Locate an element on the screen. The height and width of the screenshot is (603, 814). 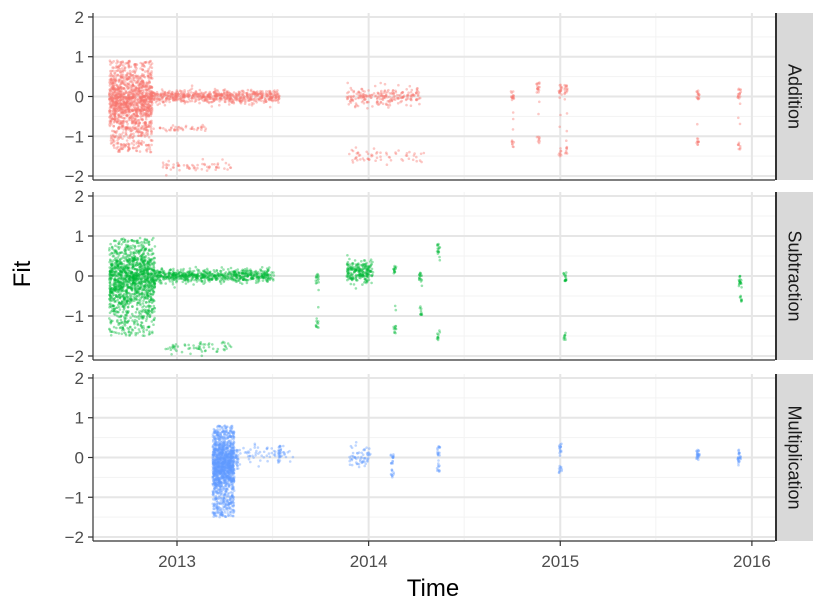
y-tick-label: −1 is located at coordinates (74, 136).